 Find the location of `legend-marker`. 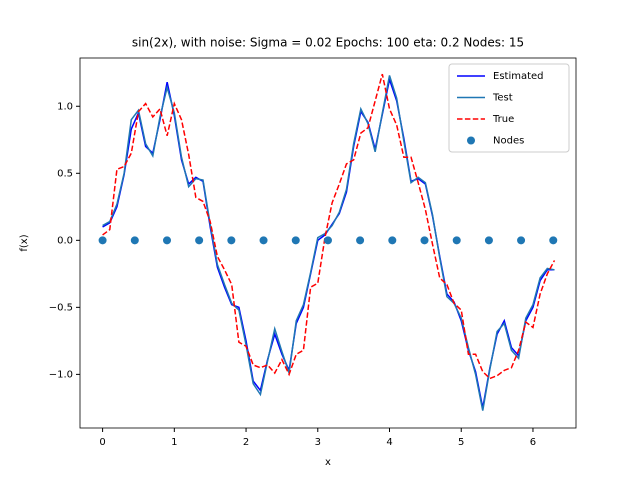

legend-marker is located at coordinates (471, 140).